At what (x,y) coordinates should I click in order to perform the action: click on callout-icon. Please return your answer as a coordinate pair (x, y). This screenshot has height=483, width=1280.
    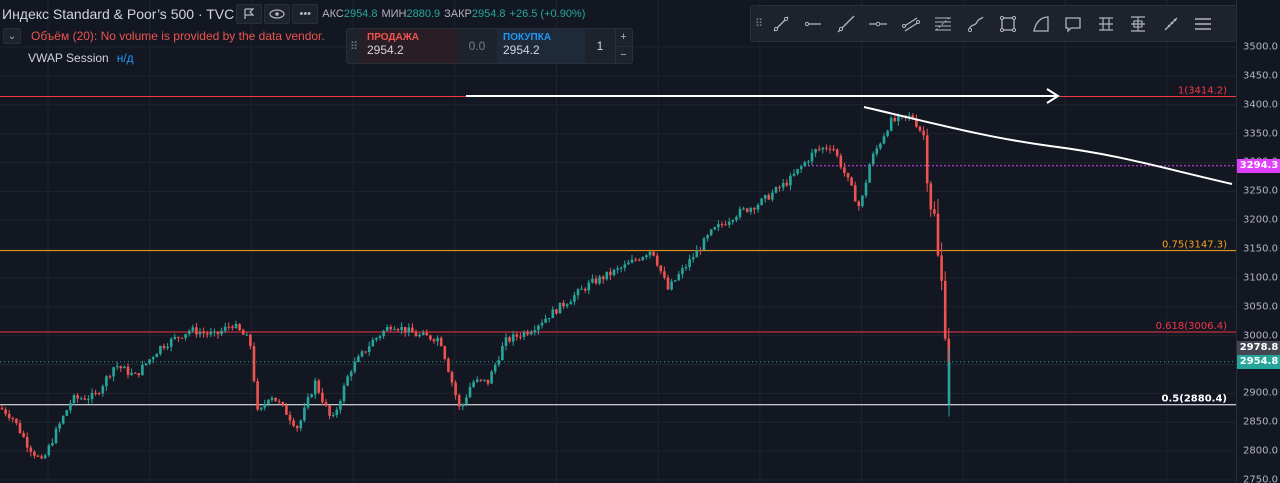
    Looking at the image, I should click on (1073, 24).